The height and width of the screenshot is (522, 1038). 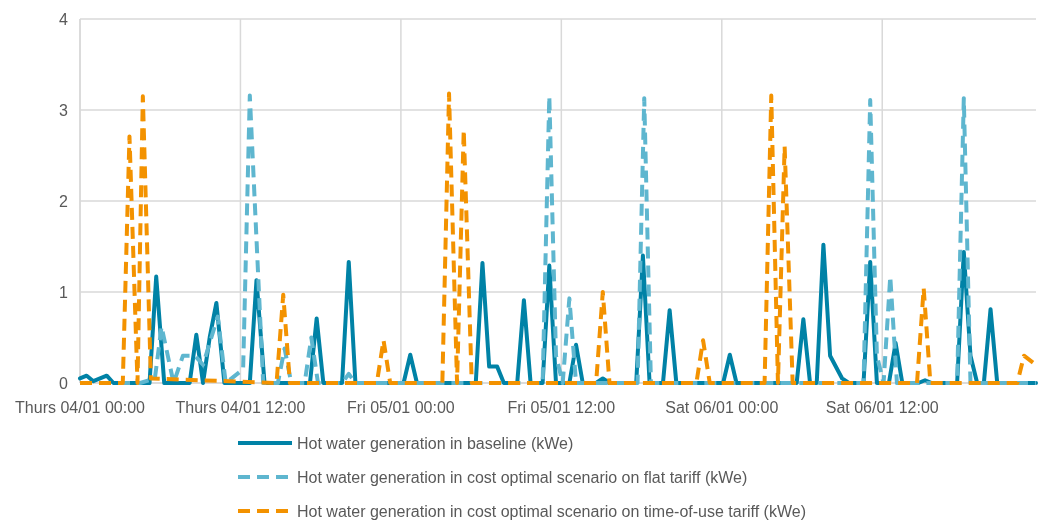 I want to click on legend-label: Hot water generation in cost optimal scenario on time-of-use tariff (kWe), so click(x=551, y=511).